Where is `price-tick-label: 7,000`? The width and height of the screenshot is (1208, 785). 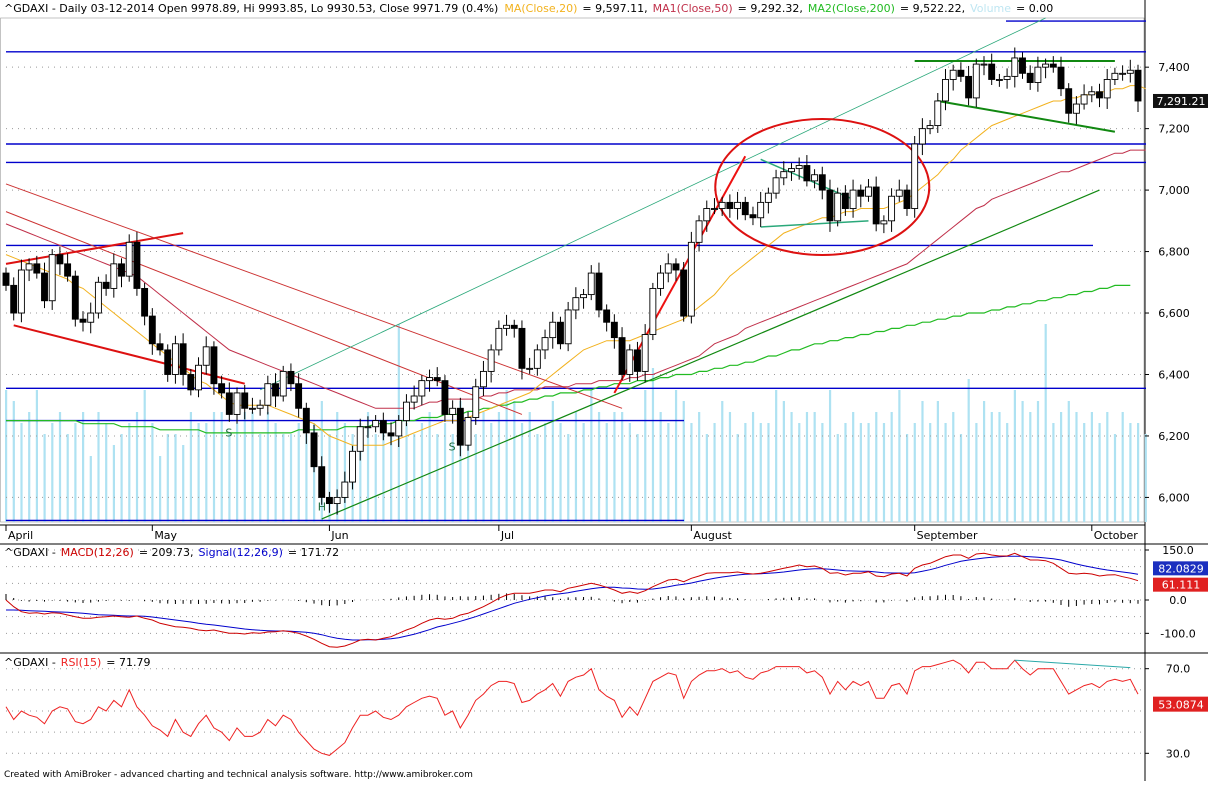
price-tick-label: 7,000 is located at coordinates (1174, 190).